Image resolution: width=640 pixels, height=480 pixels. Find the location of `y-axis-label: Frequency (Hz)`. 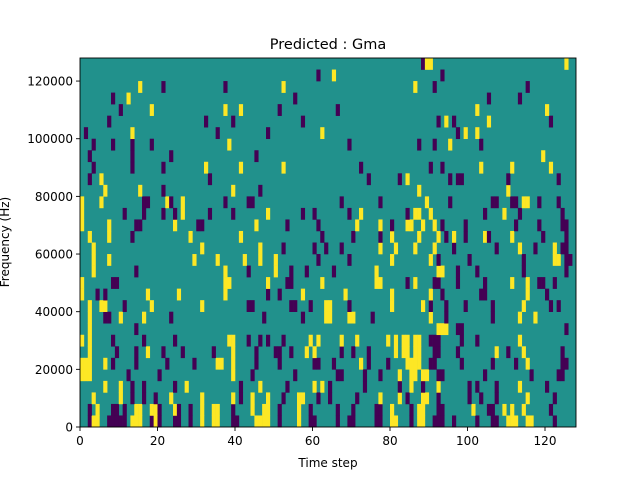

y-axis-label: Frequency (Hz) is located at coordinates (6, 242).